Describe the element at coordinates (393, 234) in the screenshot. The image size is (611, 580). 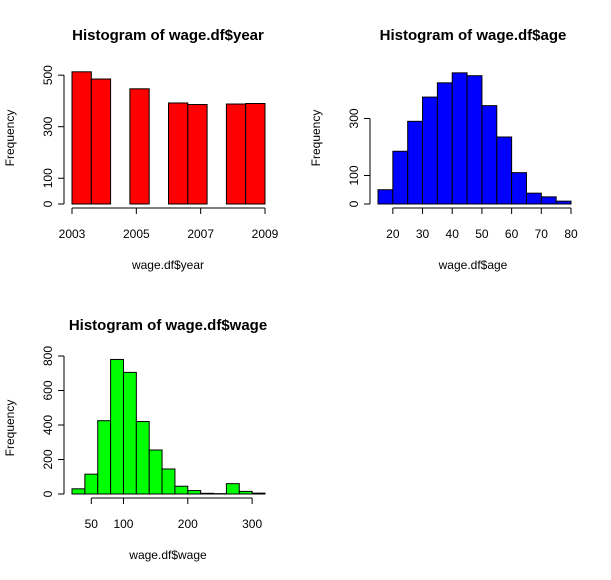
I see `x-tick-label: 20` at that location.